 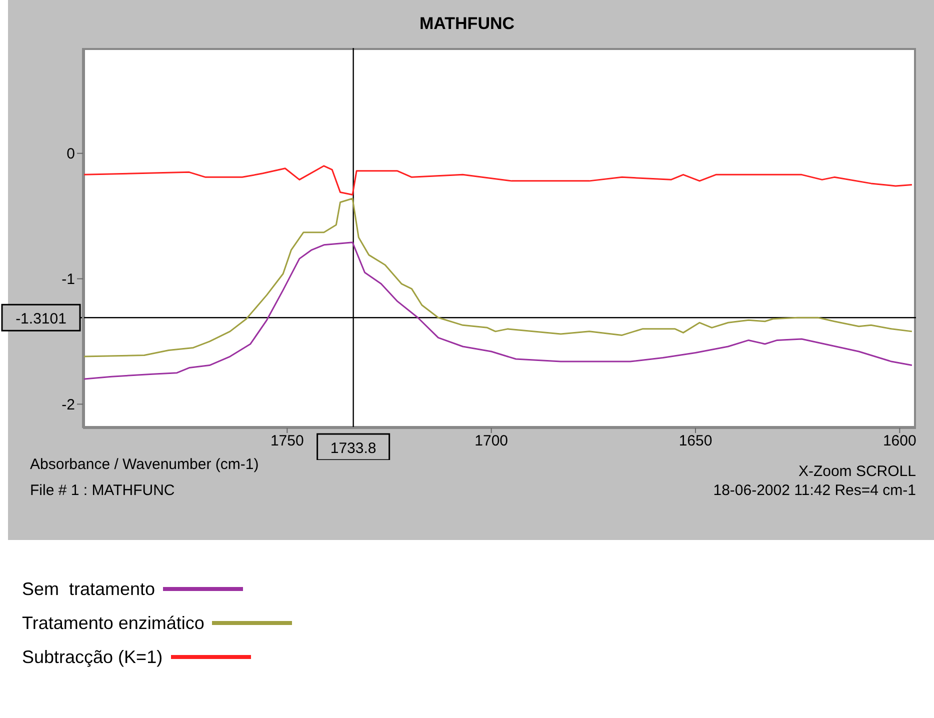 What do you see at coordinates (113, 623) in the screenshot?
I see `legend-label: Tratamento enzimático` at bounding box center [113, 623].